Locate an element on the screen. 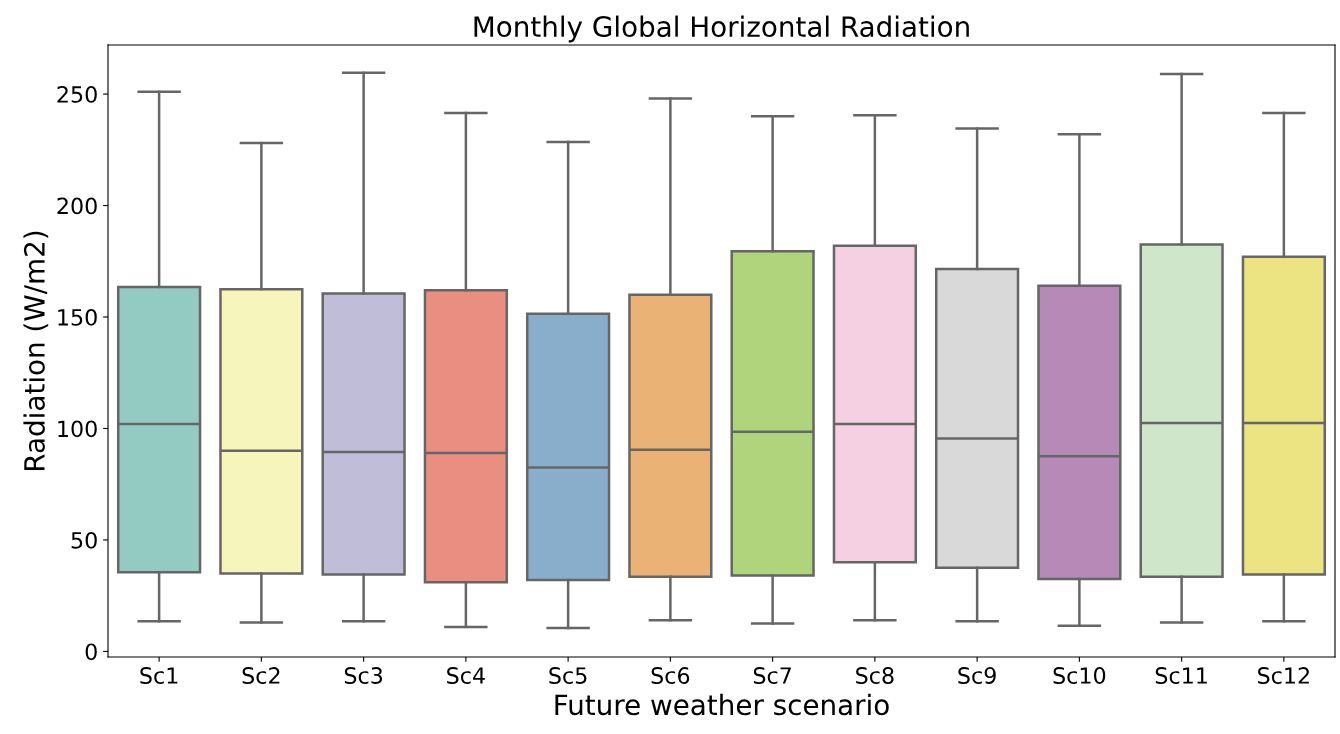 The height and width of the screenshot is (734, 1340). x-tick-label: Sc12 is located at coordinates (1283, 675).